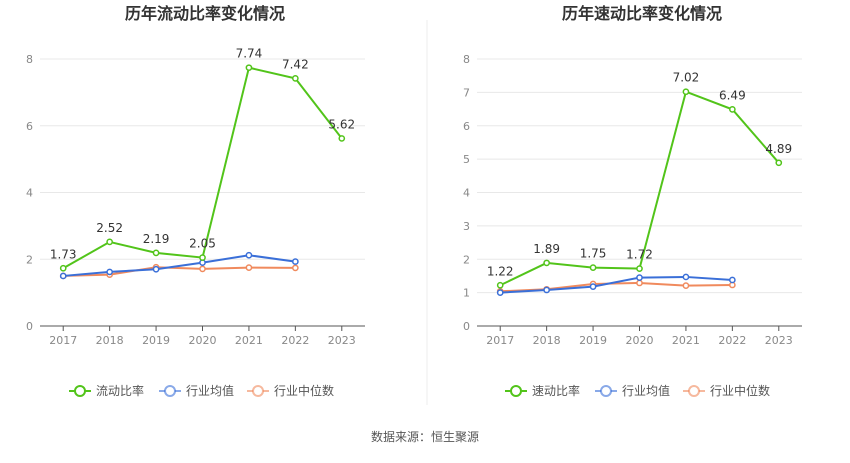  What do you see at coordinates (466, 92) in the screenshot?
I see `y-tick-label: 7` at bounding box center [466, 92].